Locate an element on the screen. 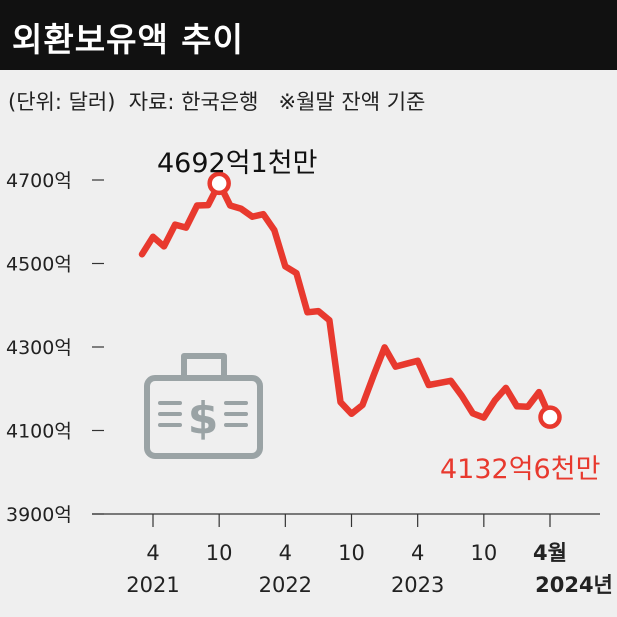  x-year-label: 2023 is located at coordinates (417, 585).